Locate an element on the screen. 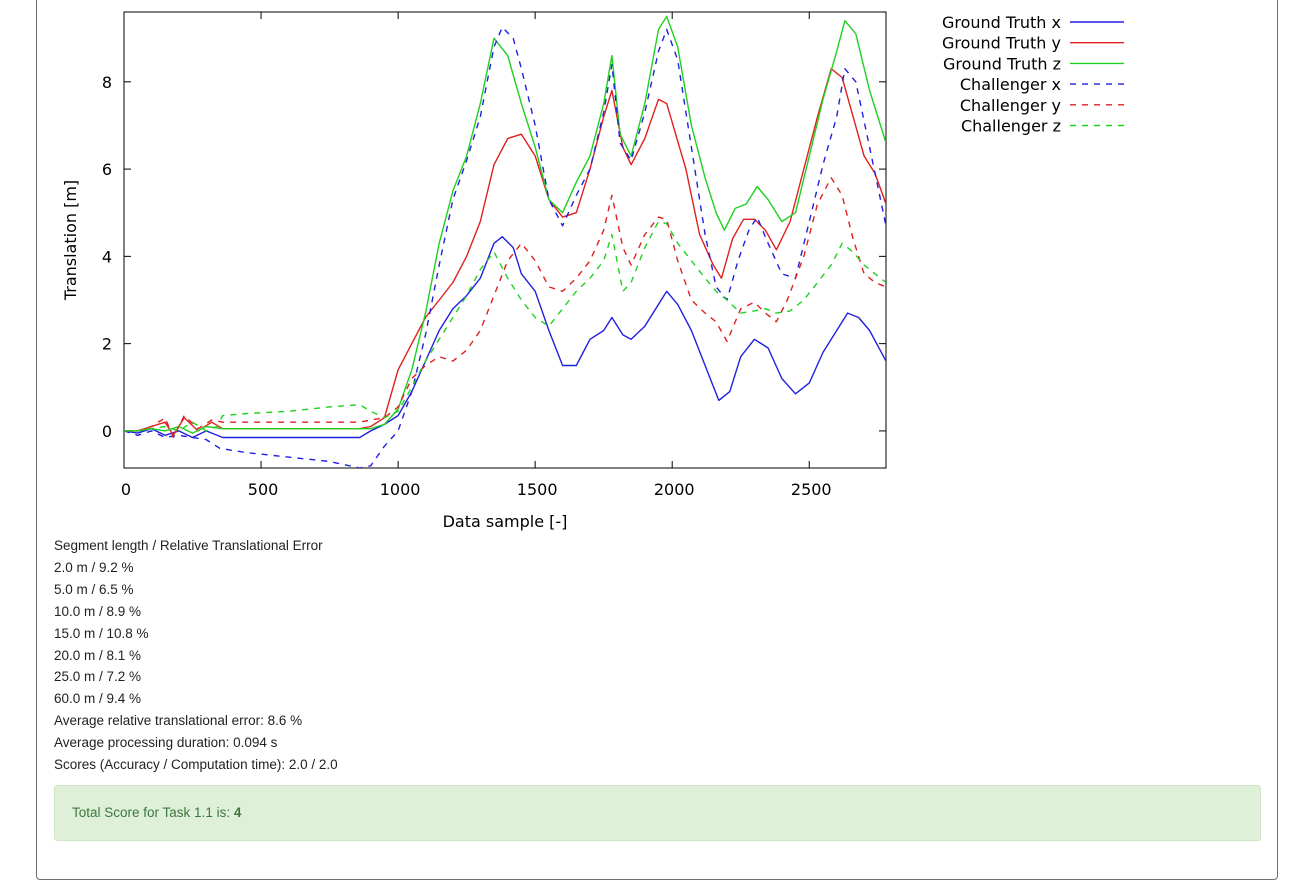  total-score-alert: Total Score for Task 1.1 is: 4 is located at coordinates (657, 813).